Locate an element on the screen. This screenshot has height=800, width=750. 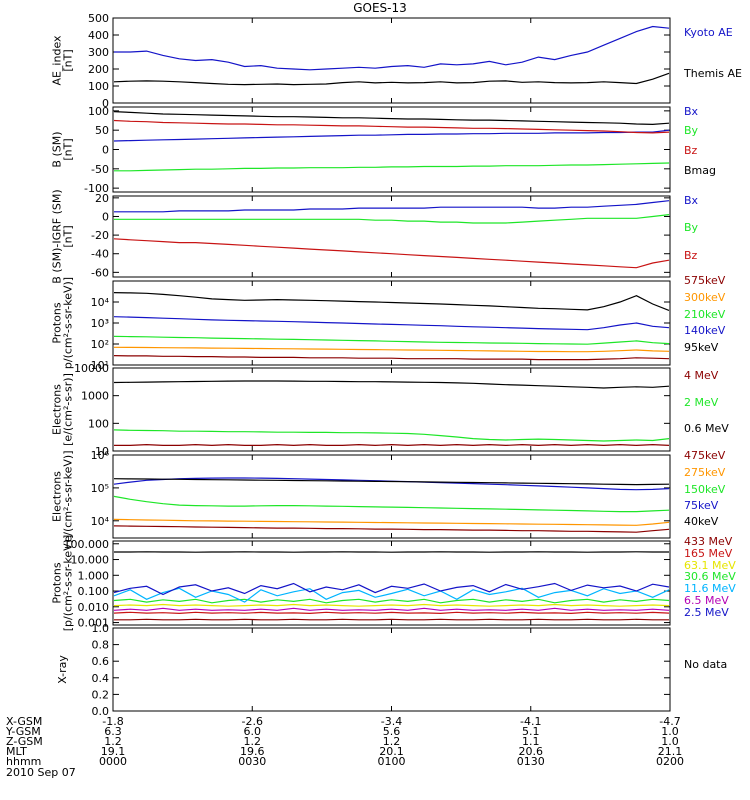
x-axis-value: 20.6 is located at coordinates (531, 751).